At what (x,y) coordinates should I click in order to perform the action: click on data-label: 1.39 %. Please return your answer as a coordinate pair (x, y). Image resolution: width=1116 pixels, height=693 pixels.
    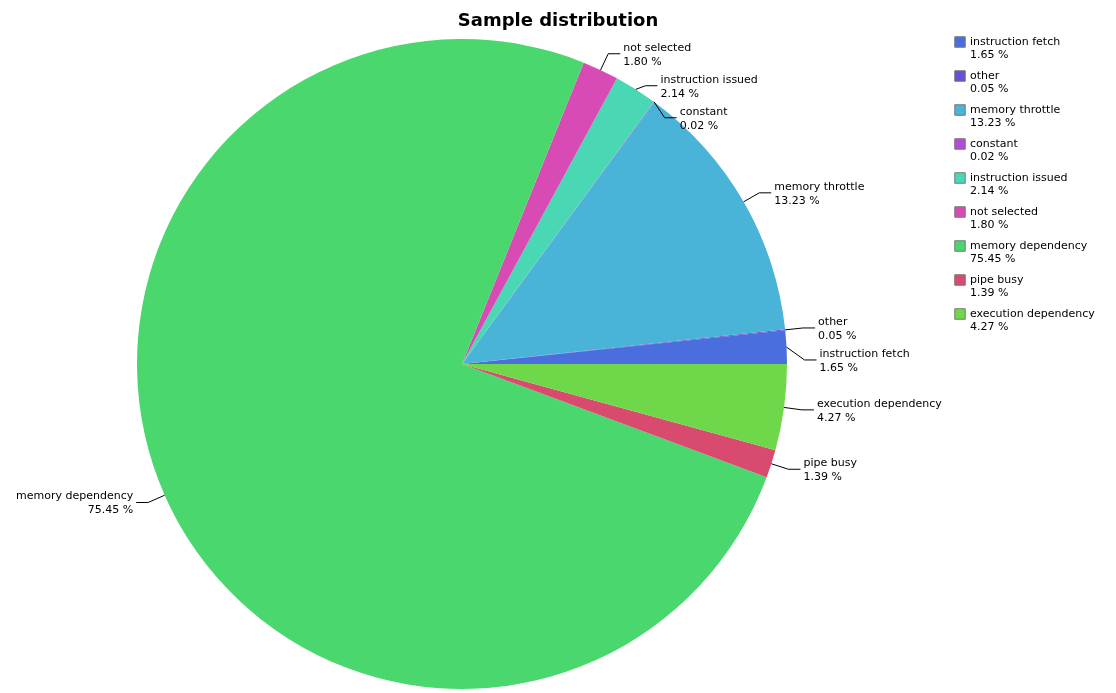
    Looking at the image, I should click on (822, 477).